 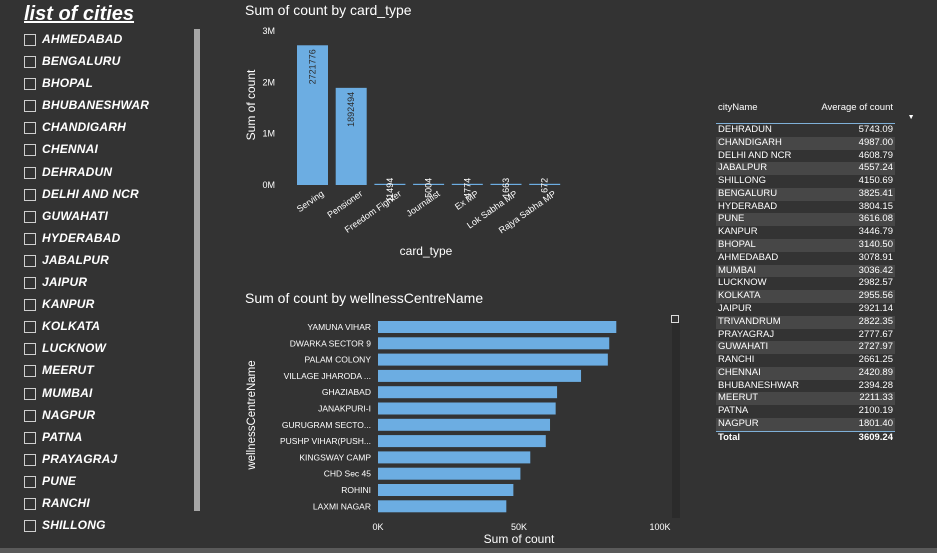 I want to click on focus-mode-icon, so click(x=675, y=319).